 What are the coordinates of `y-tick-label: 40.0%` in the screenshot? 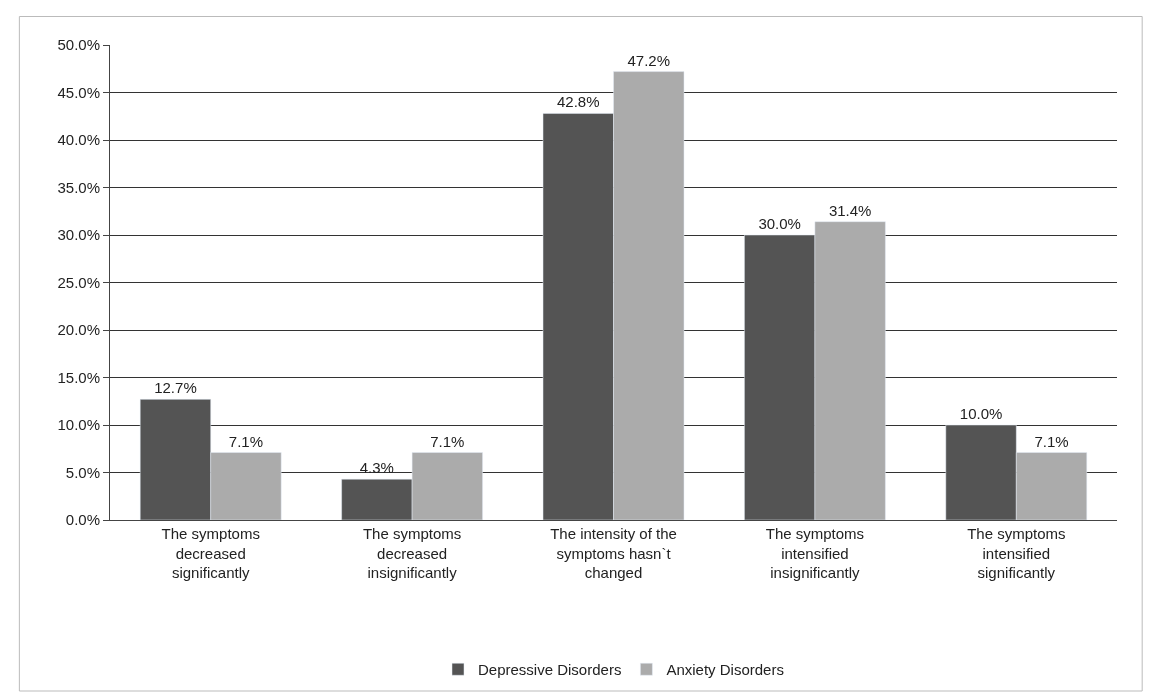 It's located at (78, 140).